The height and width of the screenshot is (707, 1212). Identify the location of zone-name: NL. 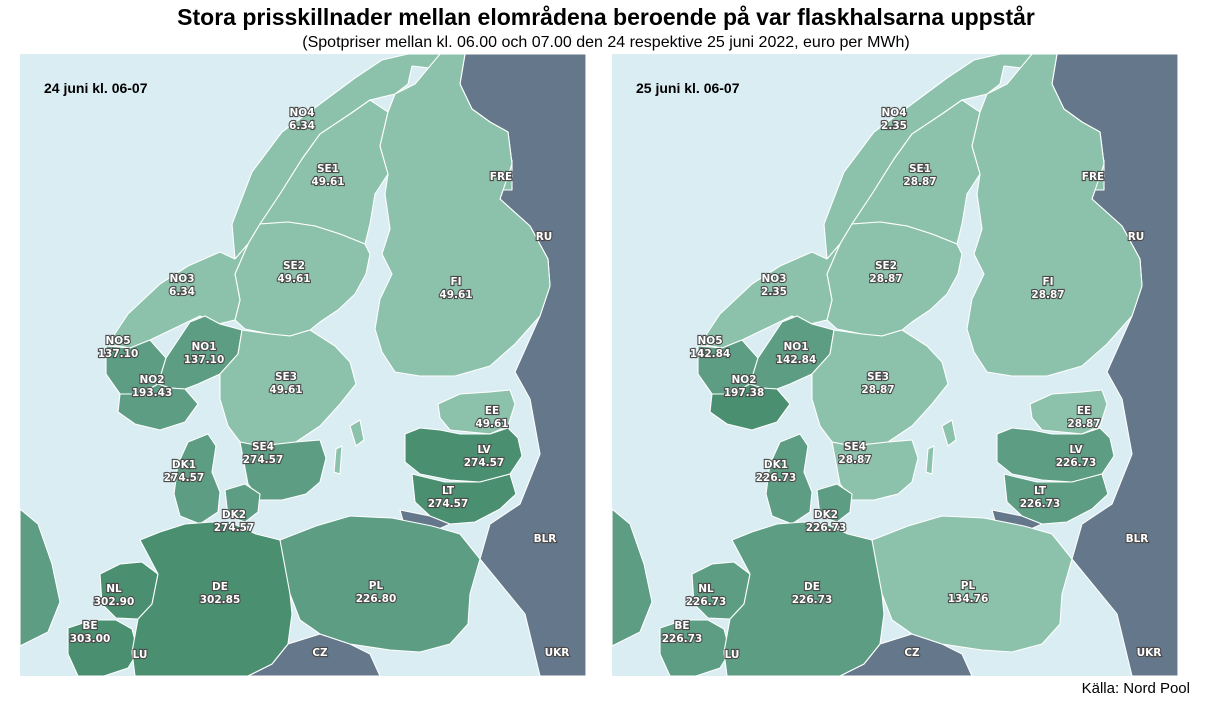
(114, 589).